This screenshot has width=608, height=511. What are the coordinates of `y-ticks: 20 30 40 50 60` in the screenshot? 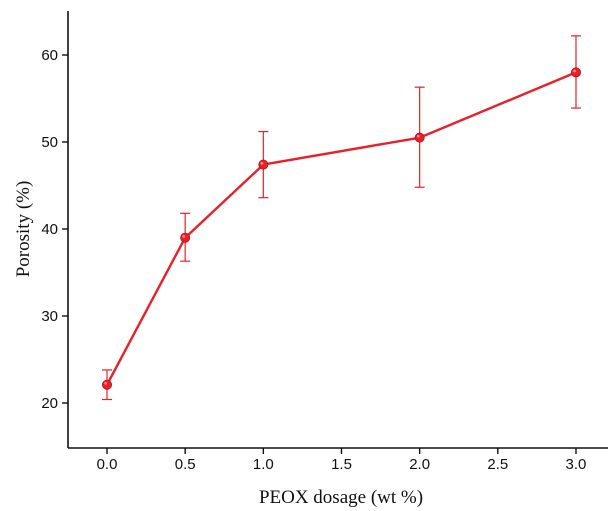 It's located at (54, 229).